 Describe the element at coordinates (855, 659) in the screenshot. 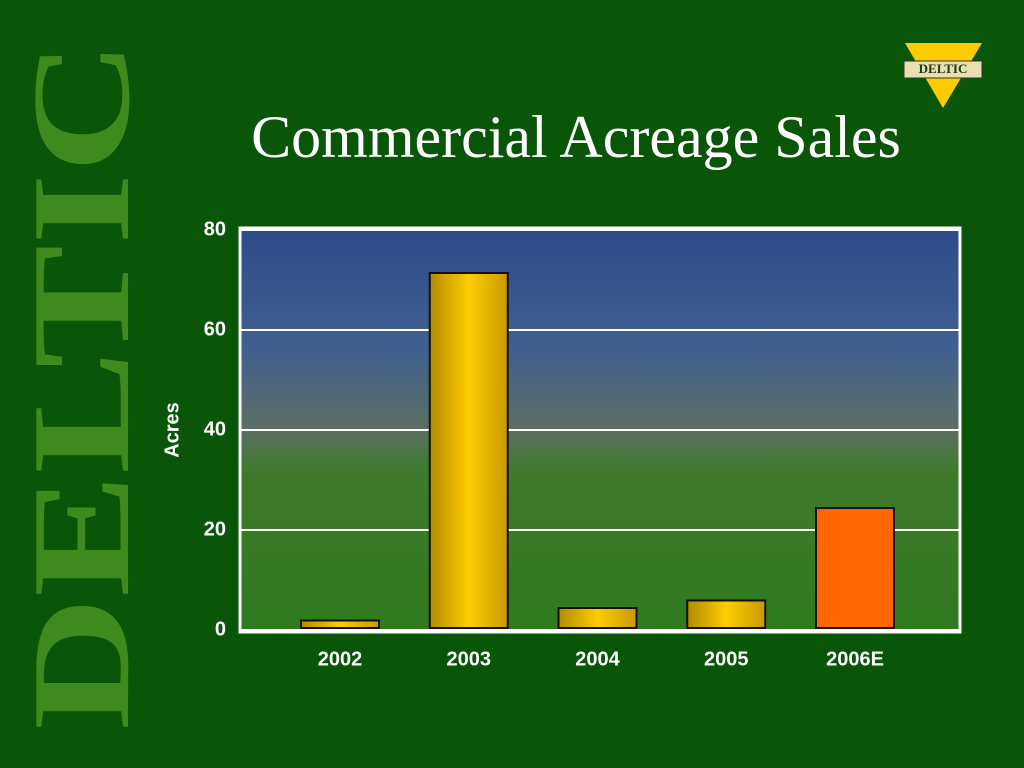

I see `x-tick-label: 2006E` at that location.